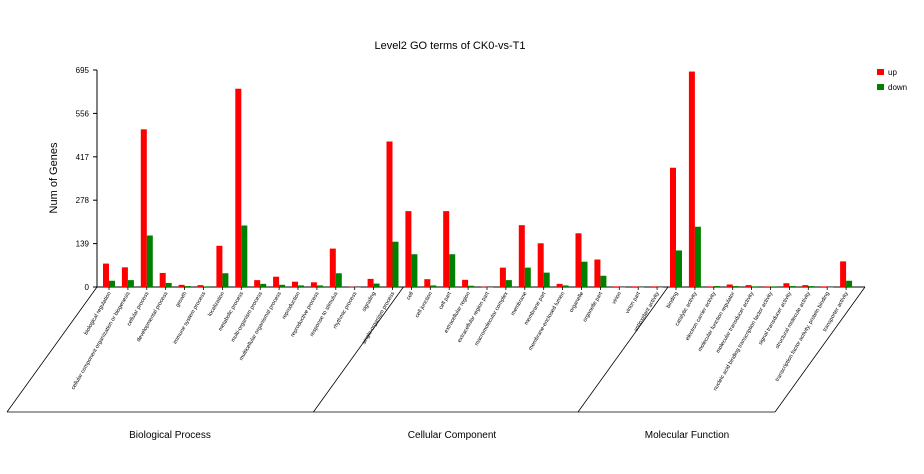 This screenshot has width=924, height=474. What do you see at coordinates (492, 319) in the screenshot?
I see `x-tick-label: macromolecular complex` at bounding box center [492, 319].